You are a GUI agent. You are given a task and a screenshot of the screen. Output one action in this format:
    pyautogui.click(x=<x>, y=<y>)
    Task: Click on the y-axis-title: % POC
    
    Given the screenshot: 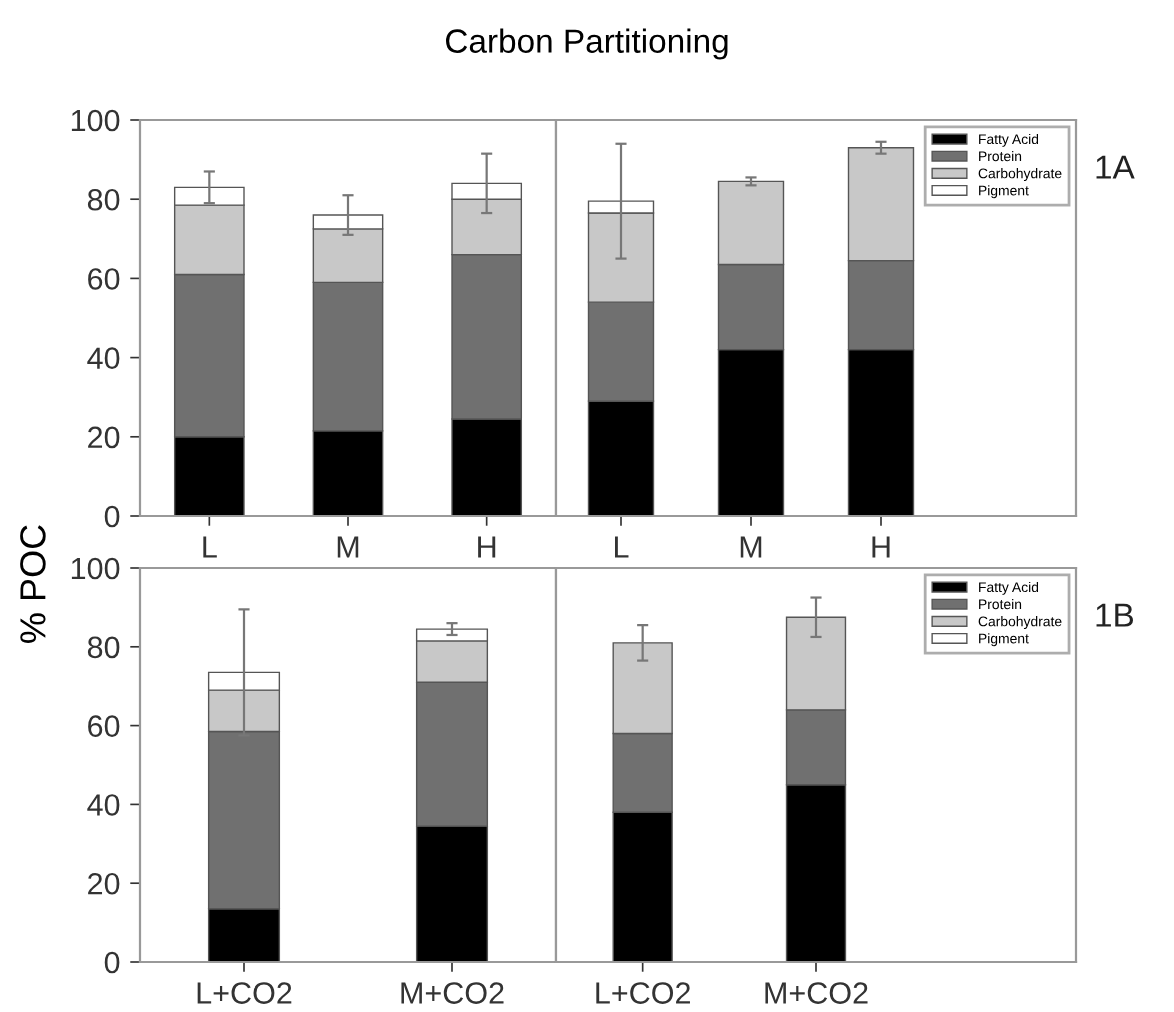 What is the action you would take?
    pyautogui.click(x=33, y=584)
    